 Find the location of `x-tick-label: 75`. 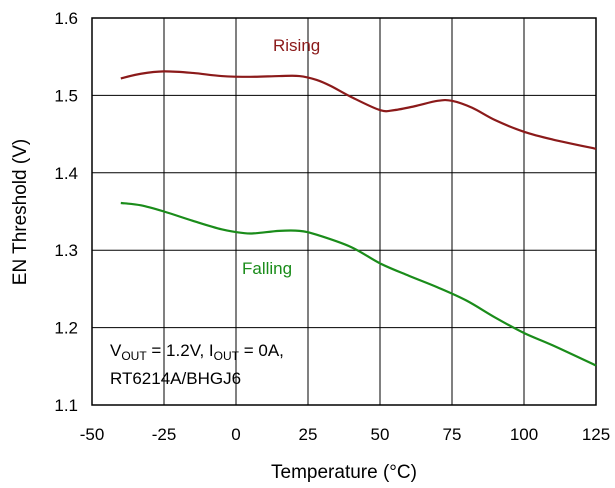

x-tick-label: 75 is located at coordinates (452, 434).